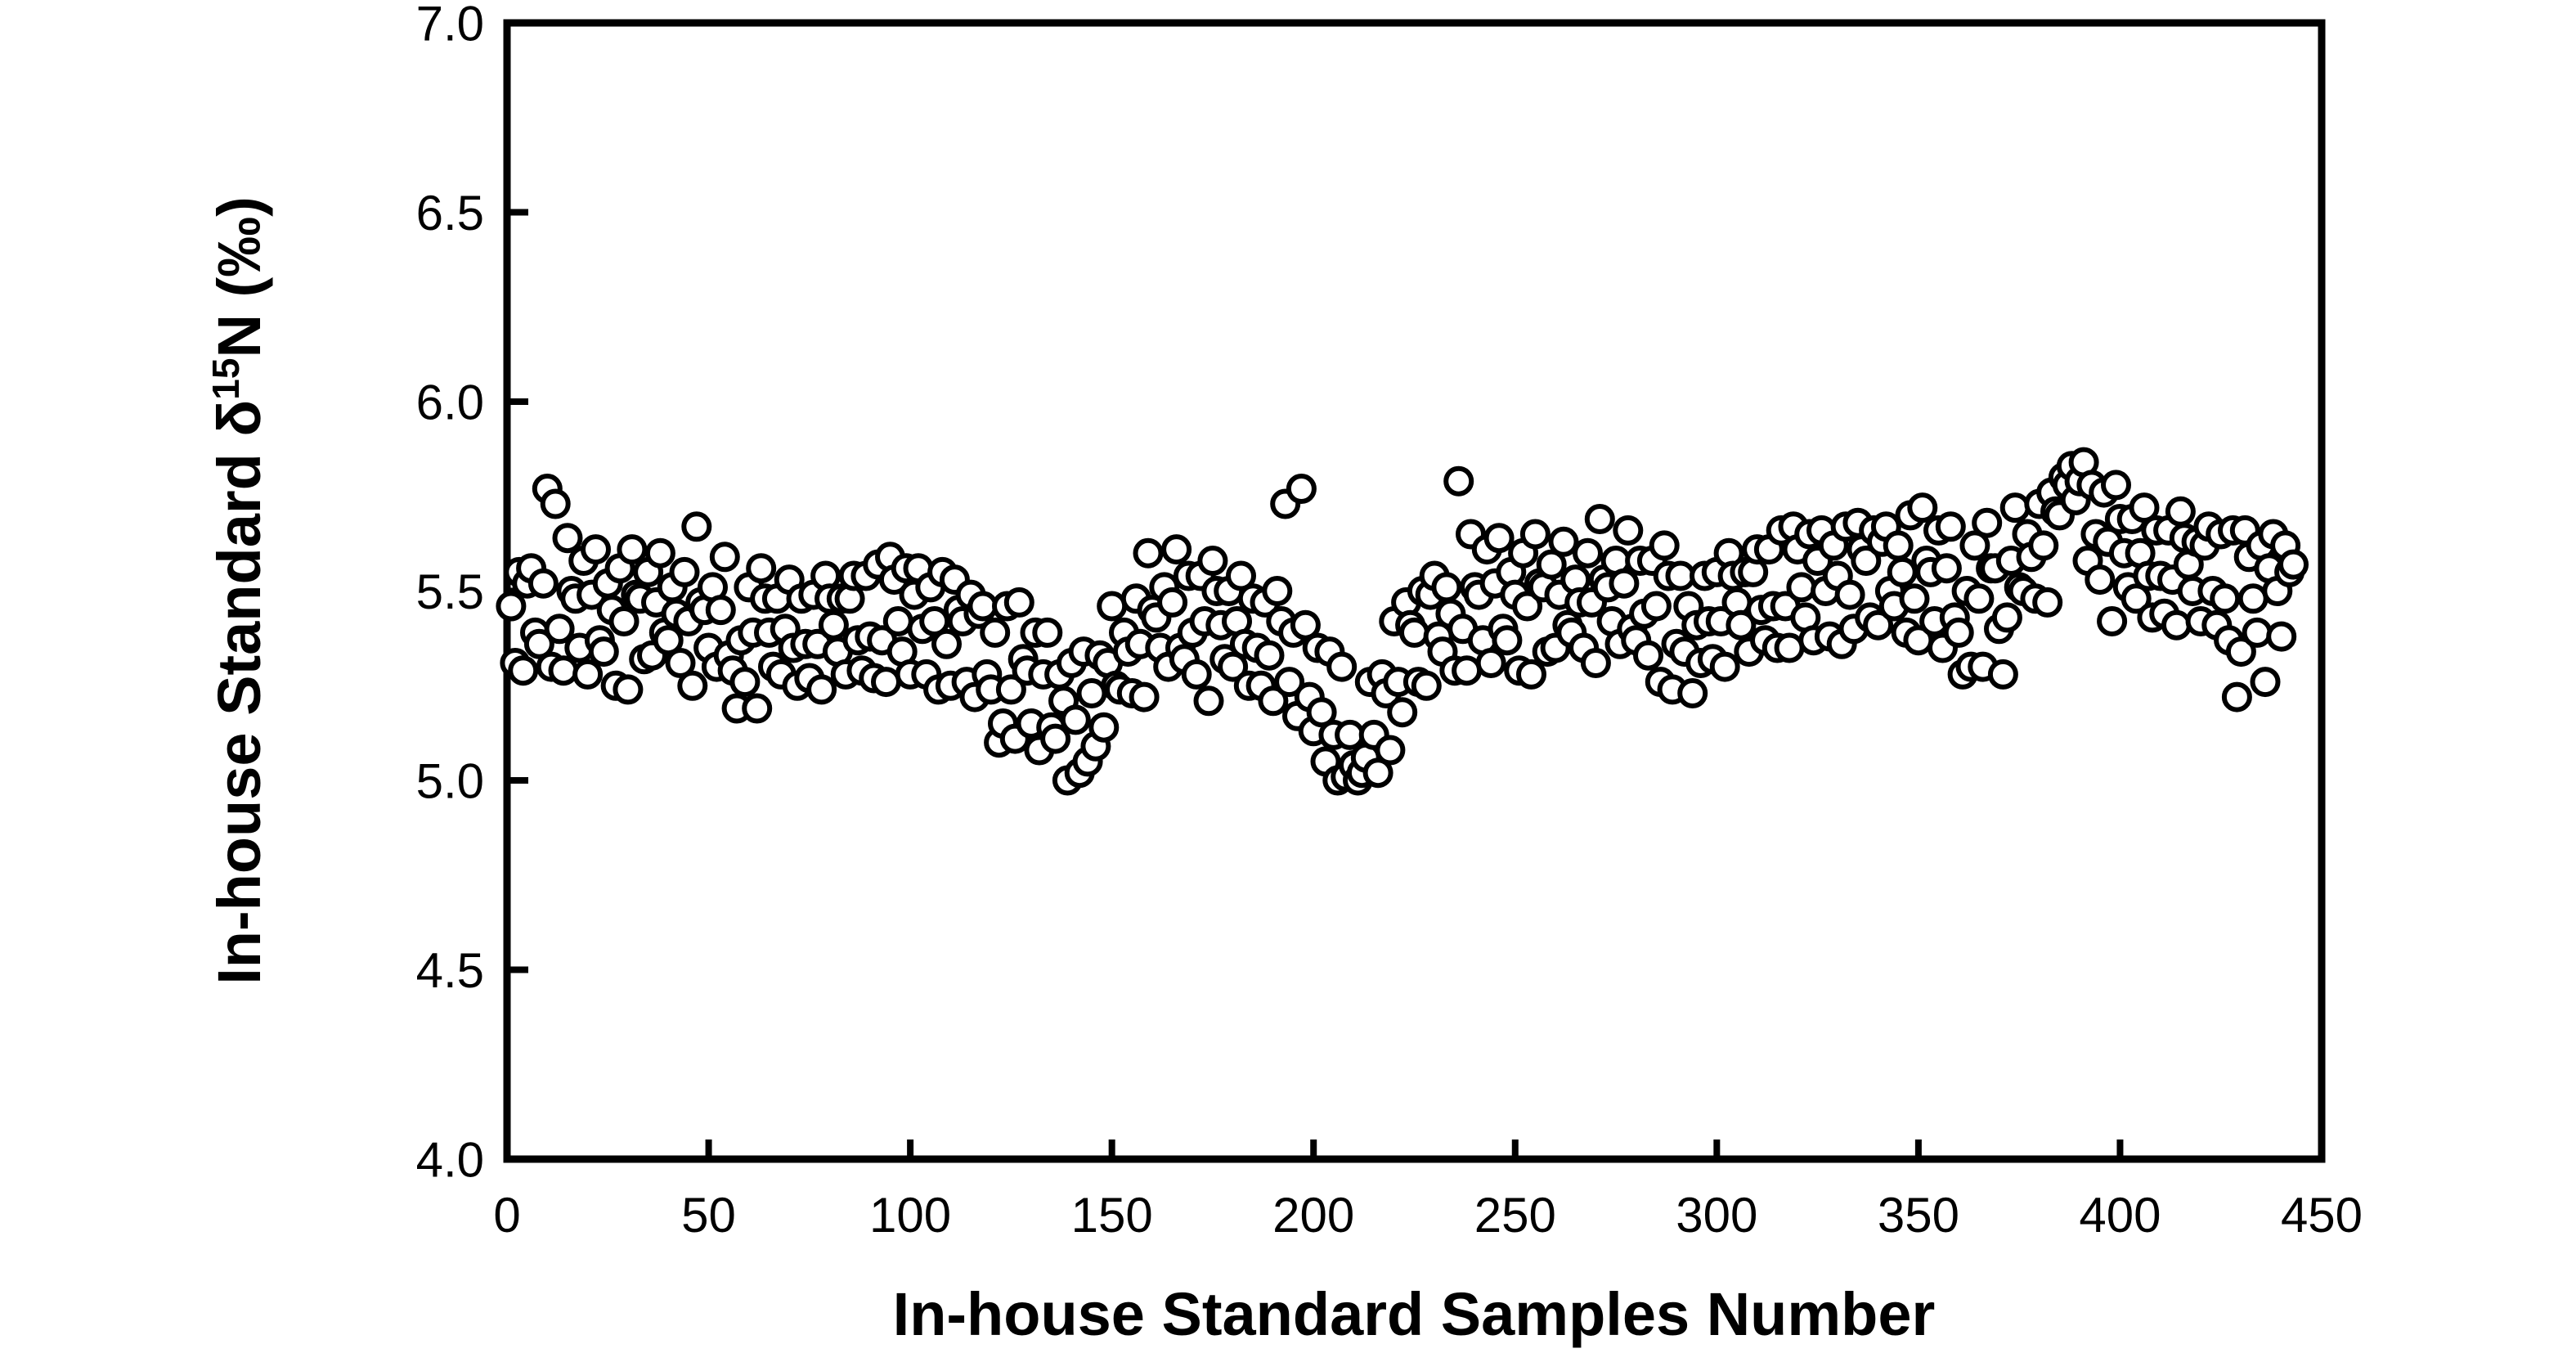 The height and width of the screenshot is (1371, 2576). Describe the element at coordinates (450, 402) in the screenshot. I see `y-tick-label: 6.0` at that location.